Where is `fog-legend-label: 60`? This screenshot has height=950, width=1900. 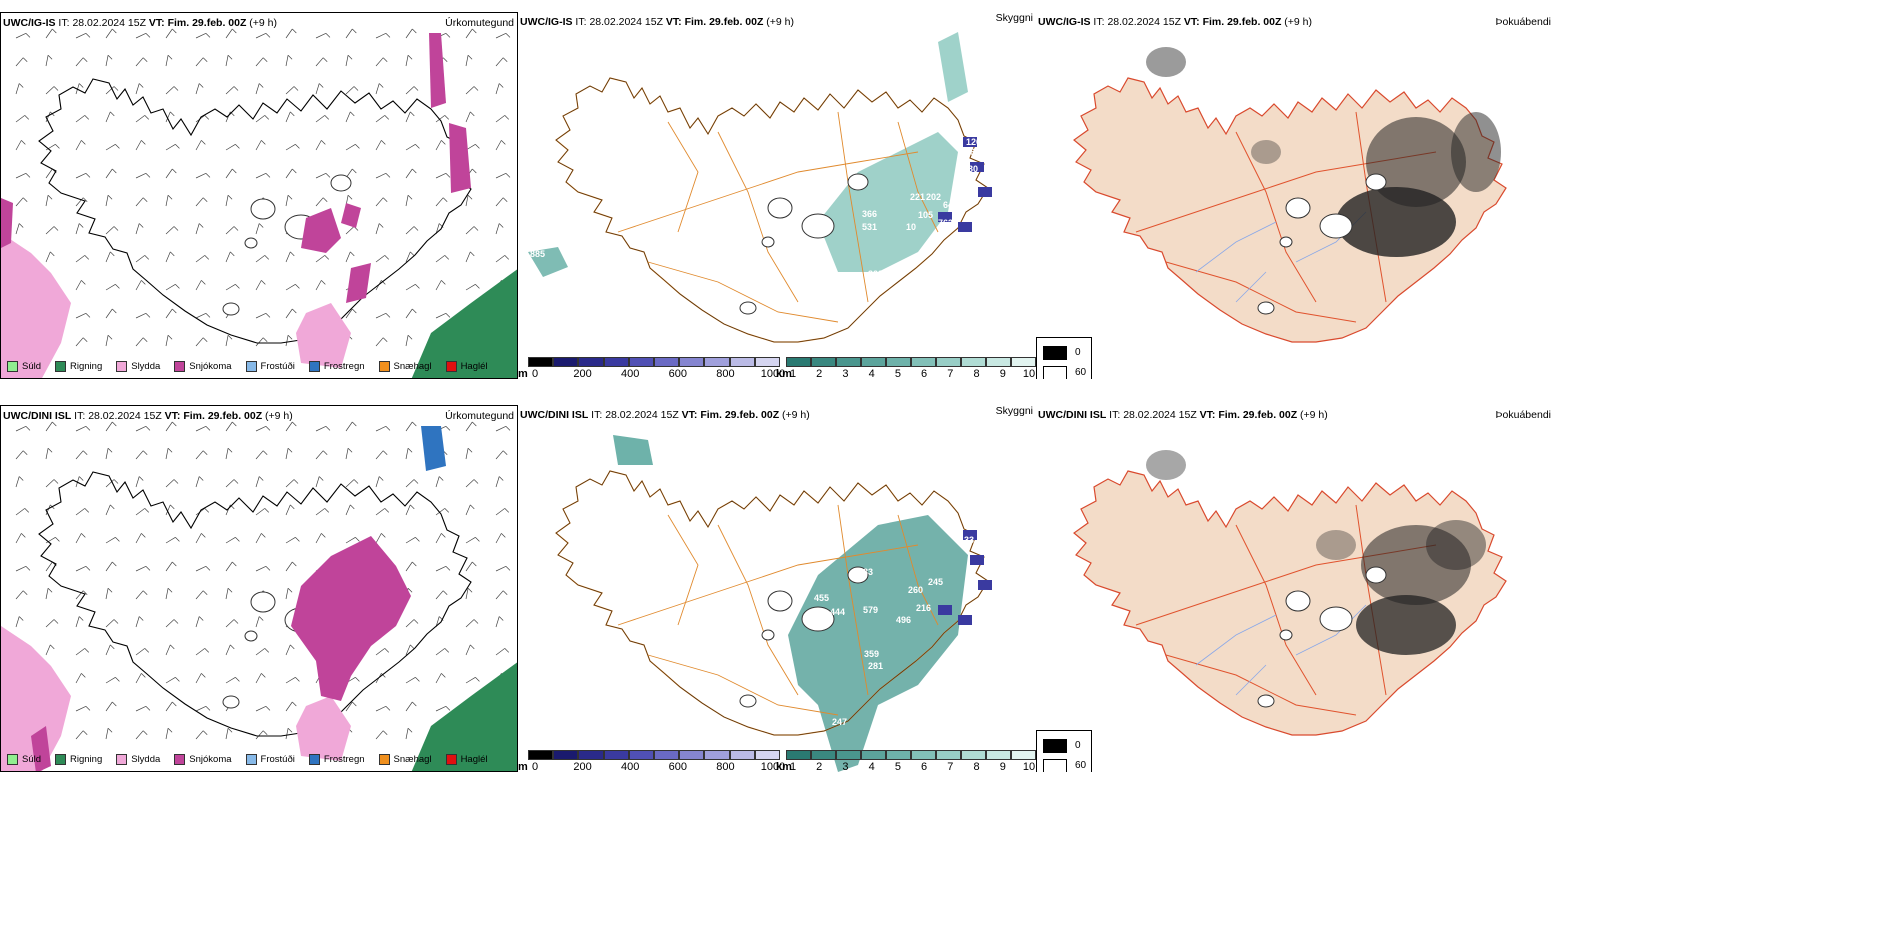
fog-legend-label: 60 is located at coordinates (1081, 372).